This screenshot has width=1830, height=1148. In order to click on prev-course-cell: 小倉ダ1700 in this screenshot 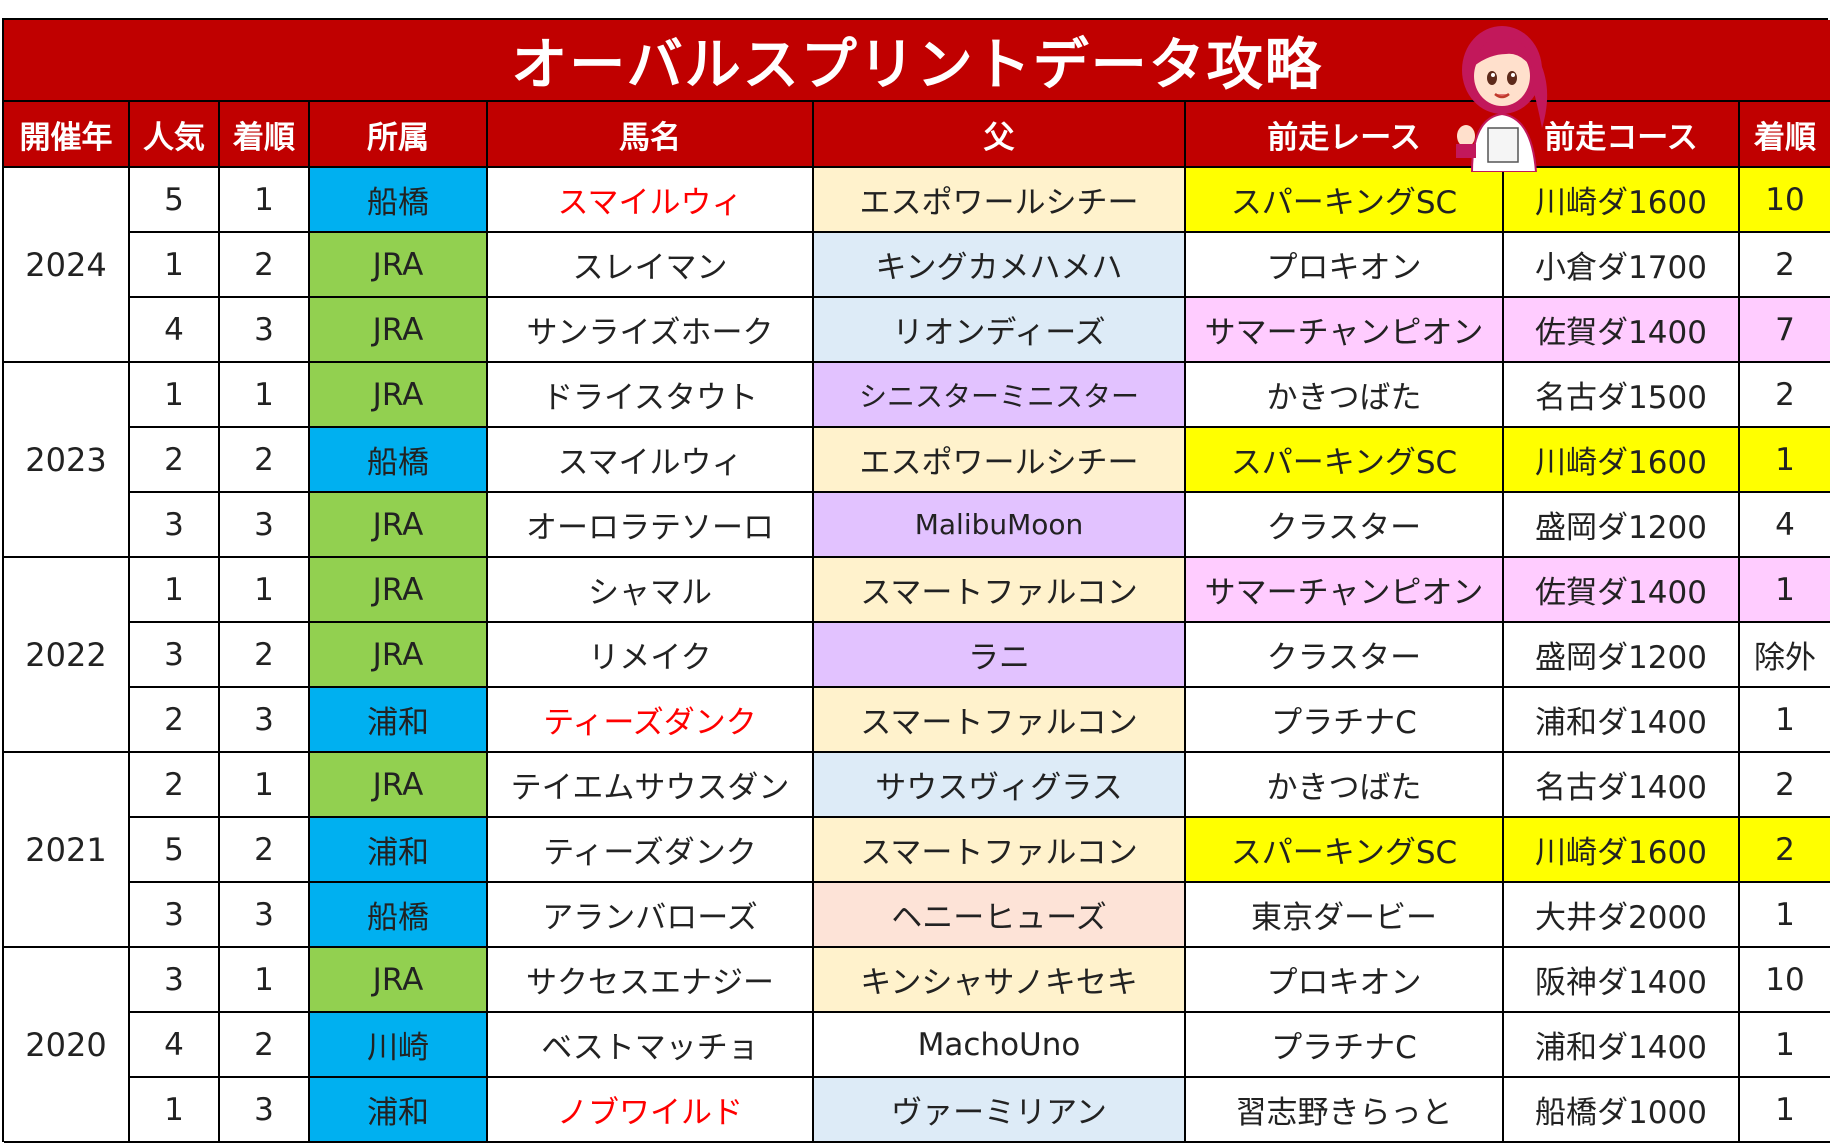, I will do `click(1622, 265)`.